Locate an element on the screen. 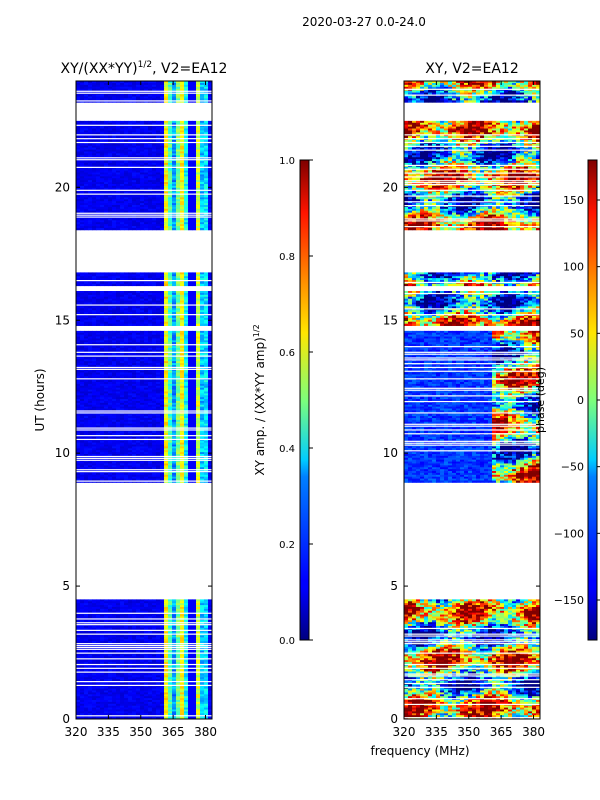  flagged-row is located at coordinates (144, 716).